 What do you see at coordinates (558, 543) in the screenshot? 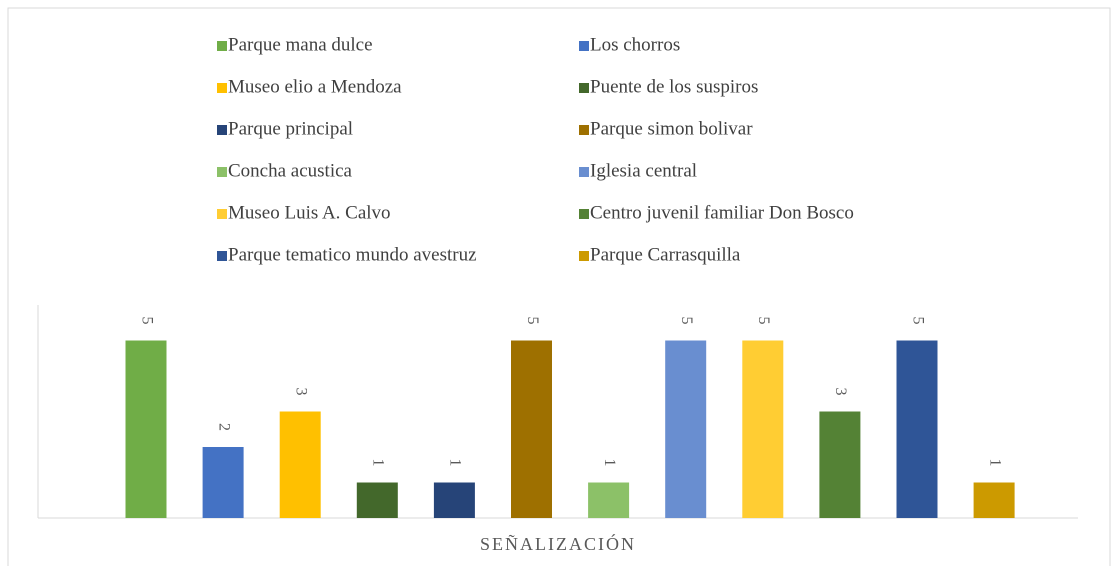
I see `x-category-label: SEÑALIZACIÓN` at bounding box center [558, 543].